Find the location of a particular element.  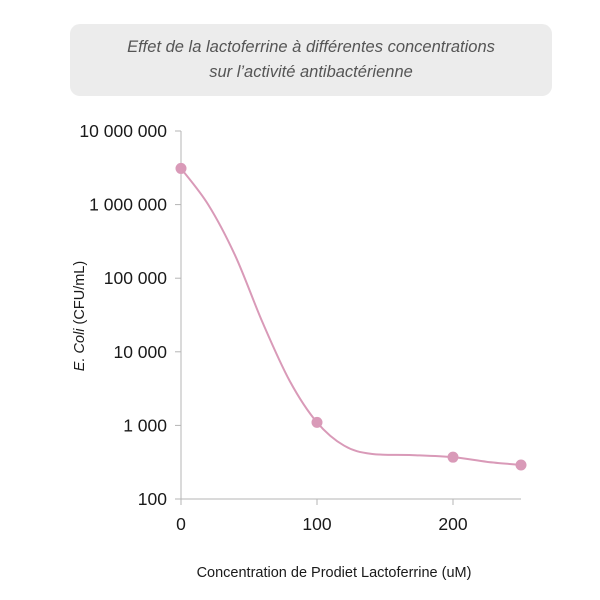

x-ticks: 0 100 200 is located at coordinates (322, 516).